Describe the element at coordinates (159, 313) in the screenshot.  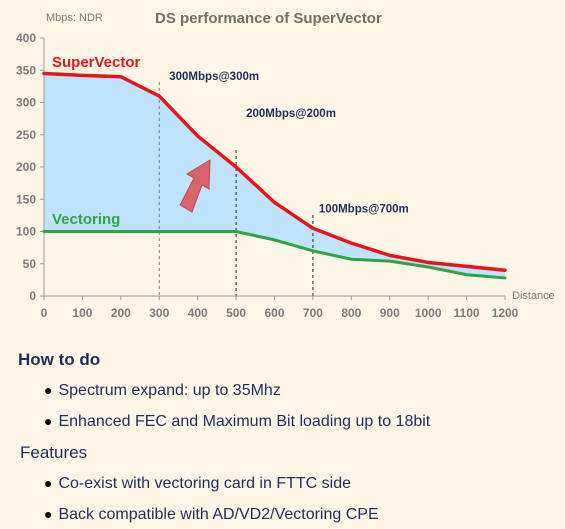
I see `x-tick-label: 300` at that location.